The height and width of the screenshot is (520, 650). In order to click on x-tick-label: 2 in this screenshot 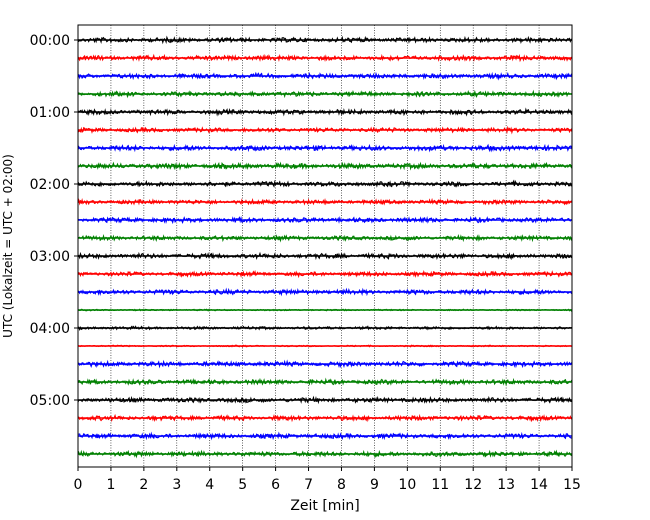, I will do `click(143, 485)`.